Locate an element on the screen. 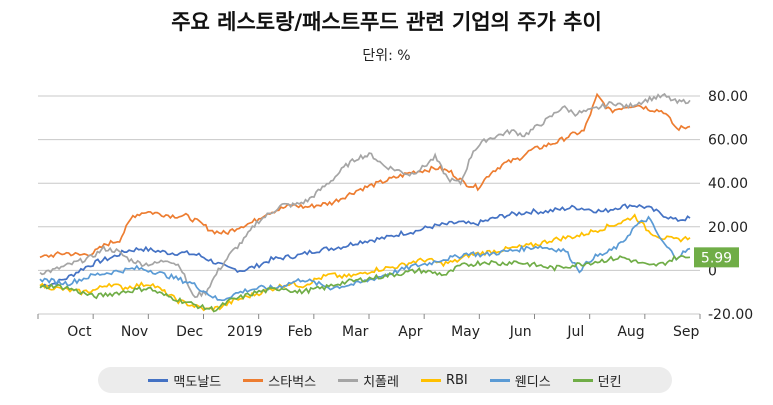 The image size is (773, 405). chart-subtitle: 단위: % is located at coordinates (386, 56).